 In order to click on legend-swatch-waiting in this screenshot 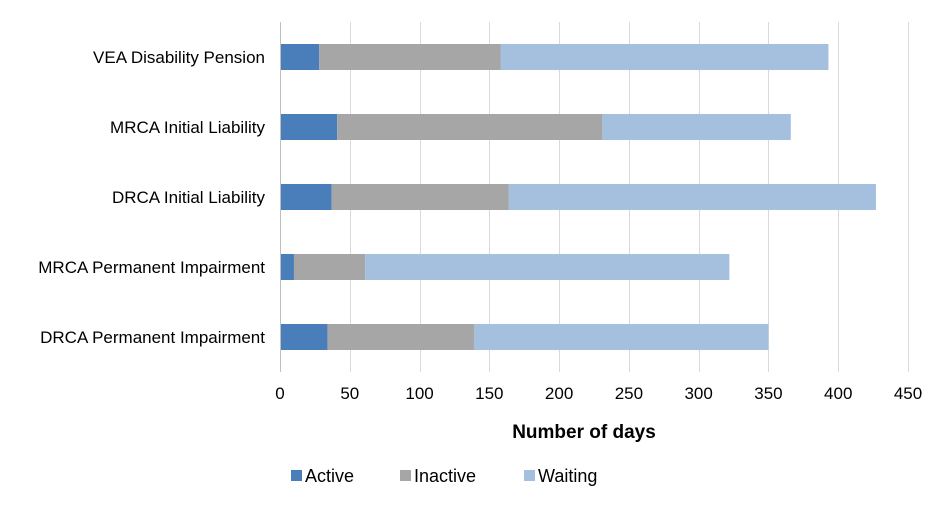, I will do `click(529, 475)`.